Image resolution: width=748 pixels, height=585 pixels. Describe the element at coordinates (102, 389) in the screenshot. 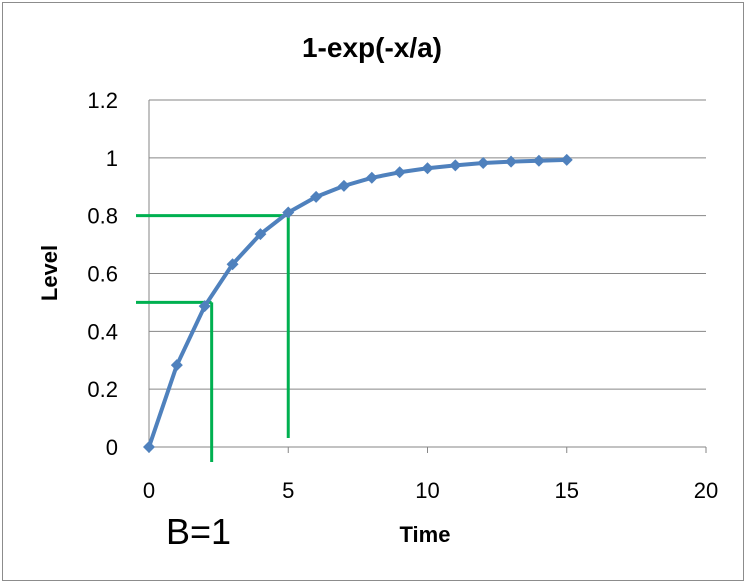

I see `y-tick-label: 0.2` at that location.